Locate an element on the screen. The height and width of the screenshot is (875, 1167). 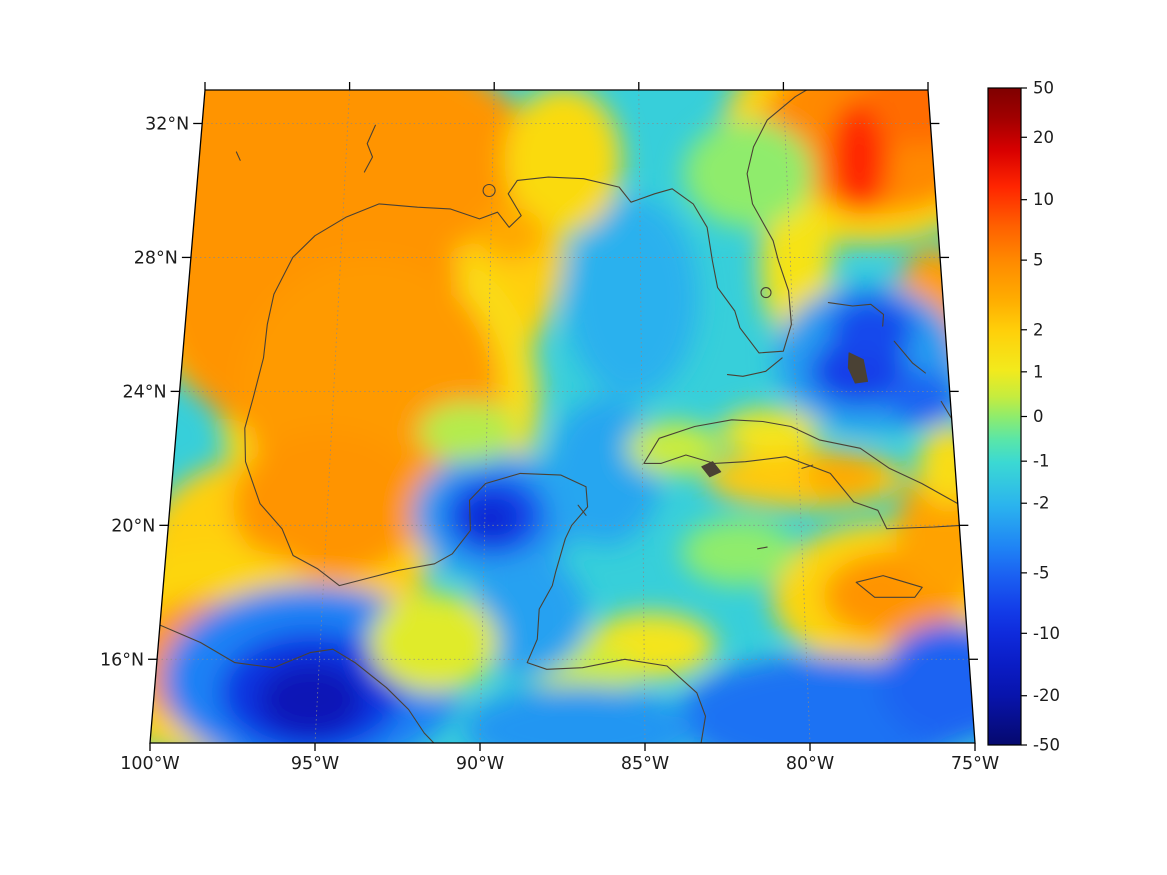
coastline-mexico-pacific-coast is located at coordinates (295, 682).